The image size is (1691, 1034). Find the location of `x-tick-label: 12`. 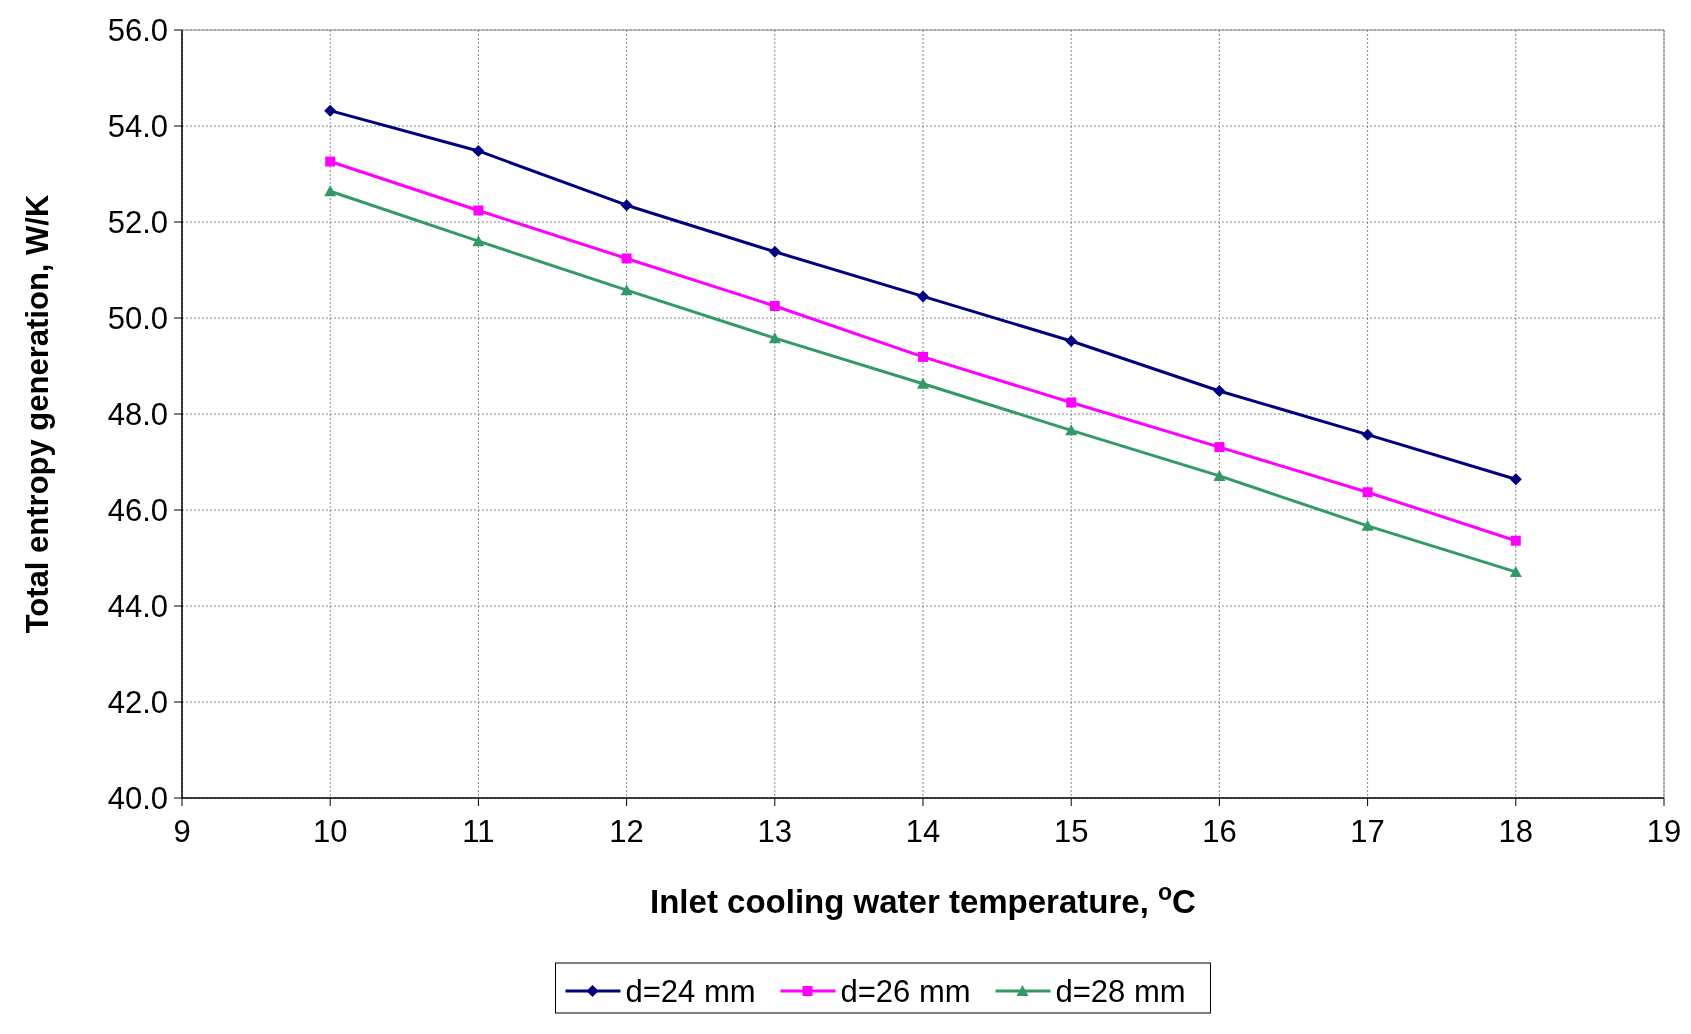

x-tick-label: 12 is located at coordinates (626, 831).